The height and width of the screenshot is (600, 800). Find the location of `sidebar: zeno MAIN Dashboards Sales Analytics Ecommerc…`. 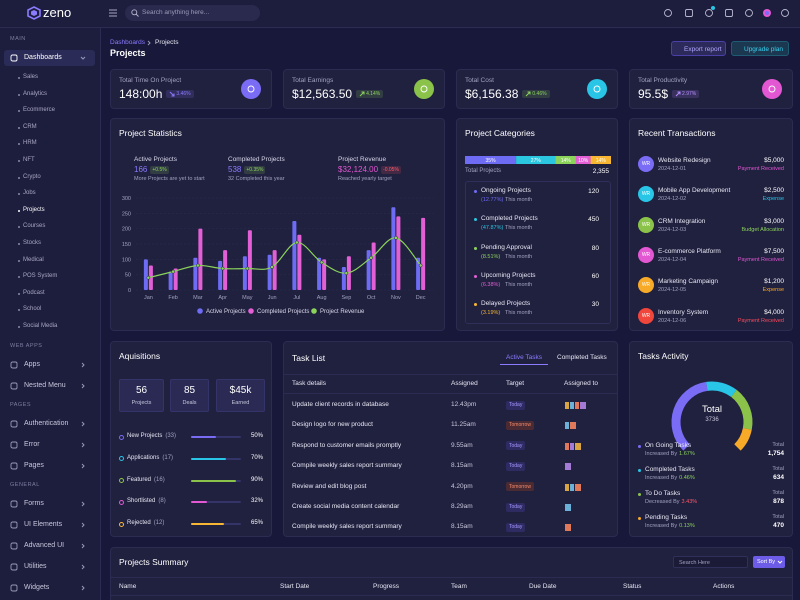

sidebar: zeno MAIN Dashboards Sales Analytics Ecommerc… is located at coordinates (50, 300).